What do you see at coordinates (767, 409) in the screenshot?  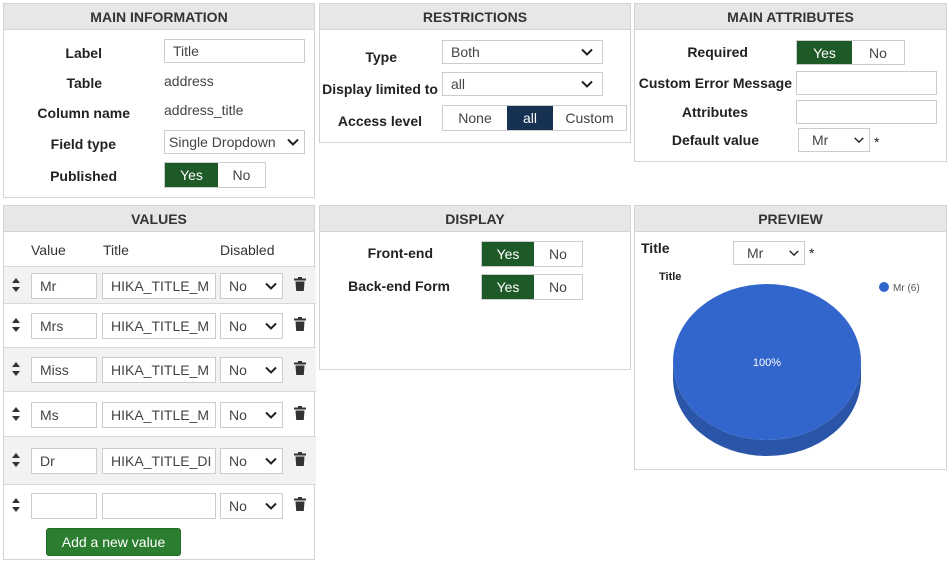 I see `pie-slice-side` at bounding box center [767, 409].